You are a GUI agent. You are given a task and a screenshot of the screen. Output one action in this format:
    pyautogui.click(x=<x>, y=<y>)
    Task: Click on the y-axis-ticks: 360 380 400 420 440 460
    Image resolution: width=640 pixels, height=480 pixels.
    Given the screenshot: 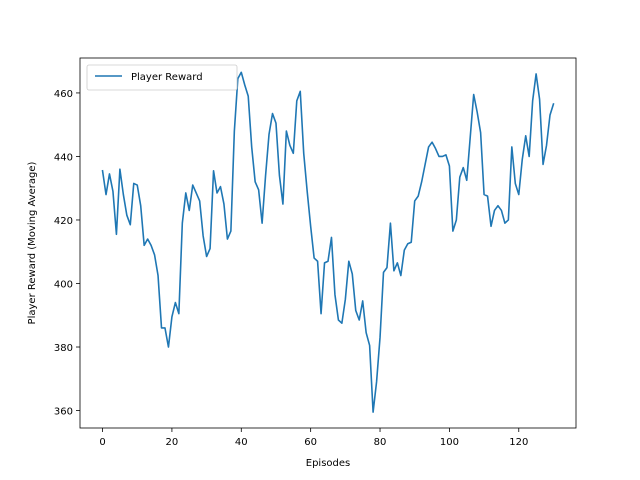 What is the action you would take?
    pyautogui.click(x=67, y=253)
    